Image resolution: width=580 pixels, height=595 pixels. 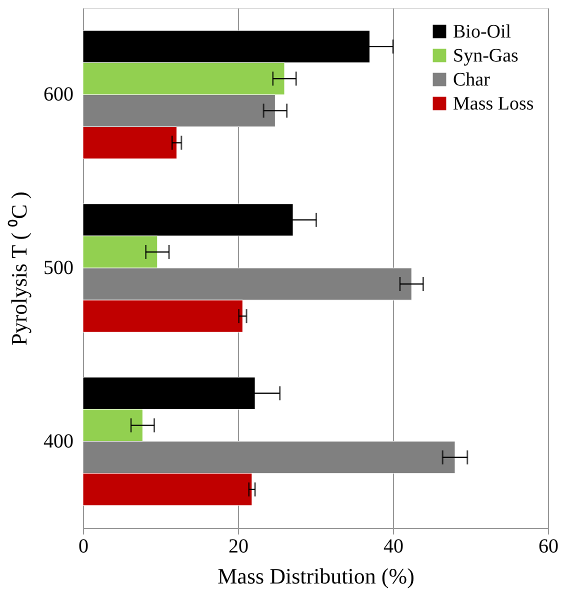 I want to click on legend-label: Char, so click(x=472, y=80).